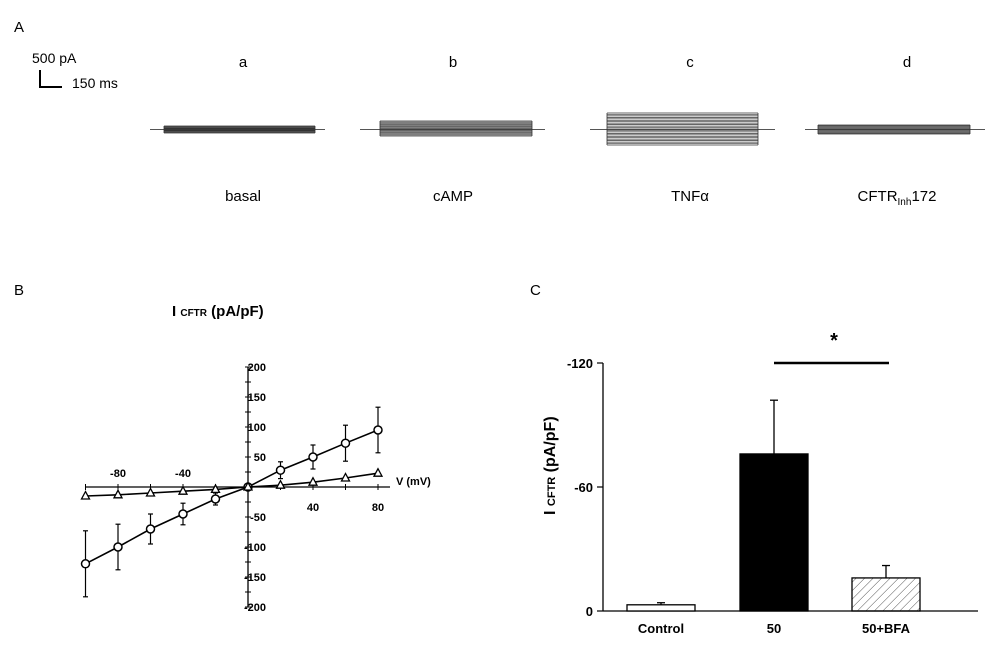 The width and height of the screenshot is (1000, 649). What do you see at coordinates (907, 62) in the screenshot?
I see `trace-letter-d: d` at bounding box center [907, 62].